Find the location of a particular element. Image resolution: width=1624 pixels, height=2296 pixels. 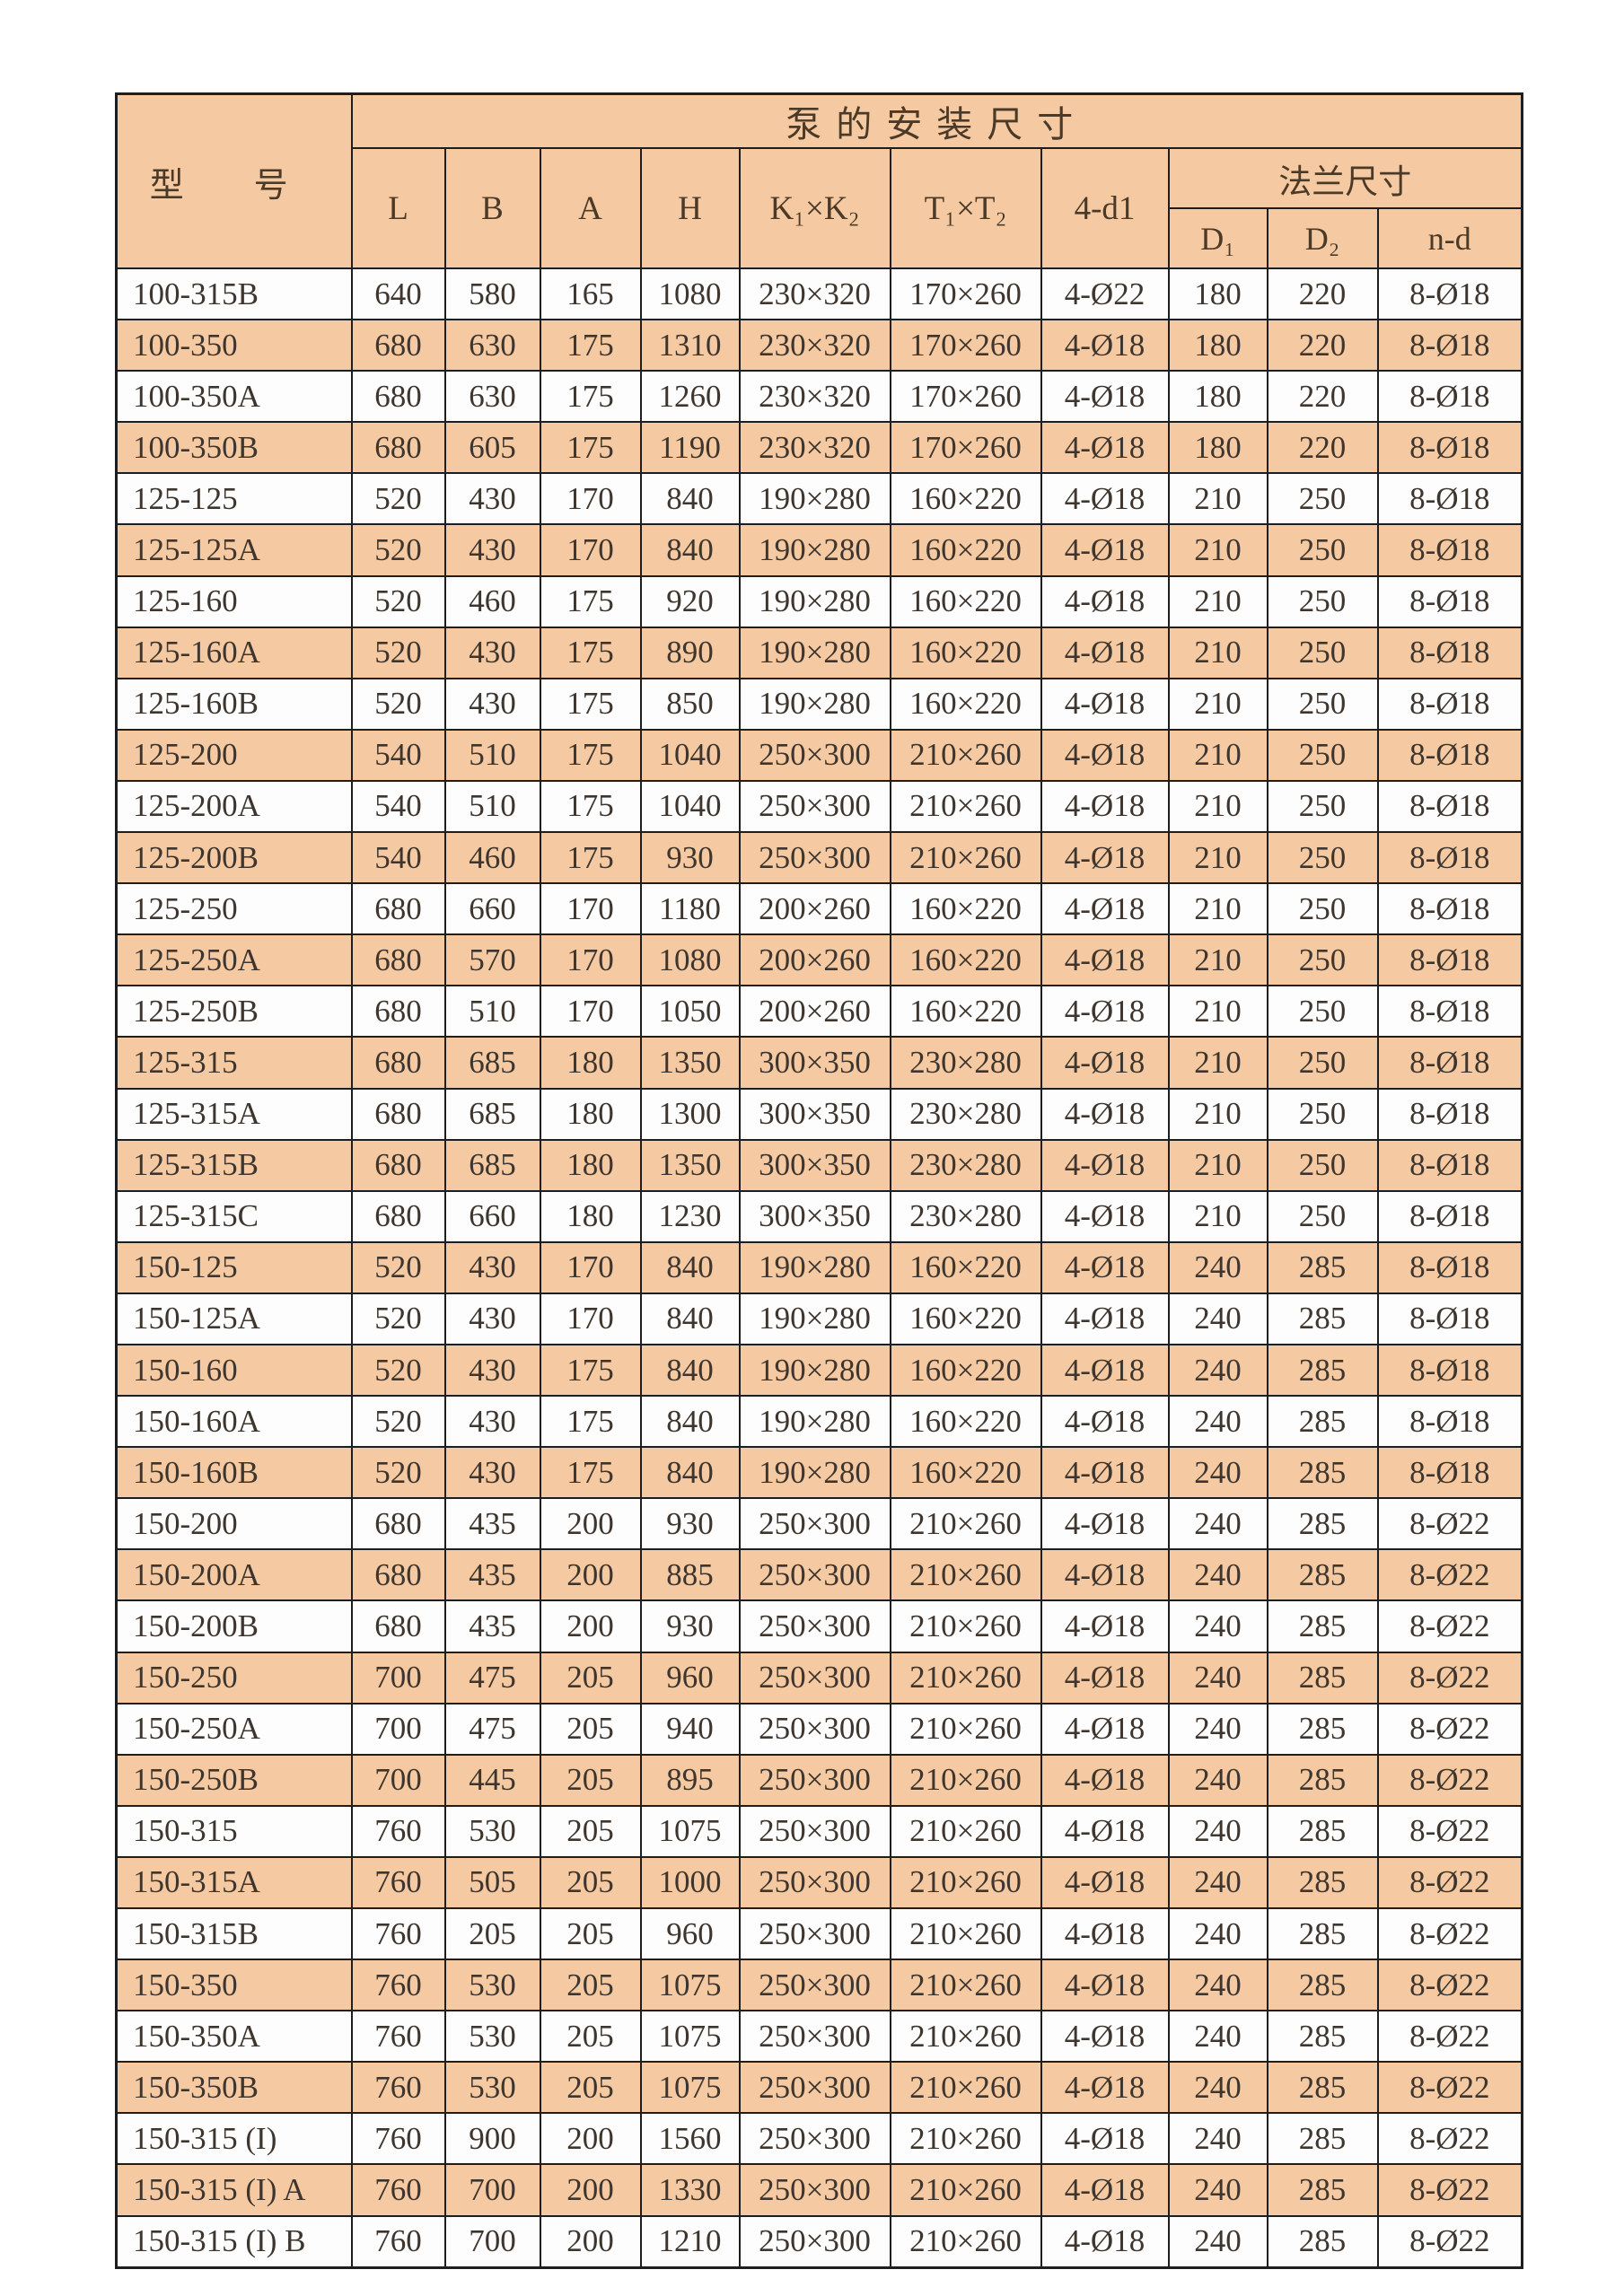

value-cell: 640 is located at coordinates (398, 294).